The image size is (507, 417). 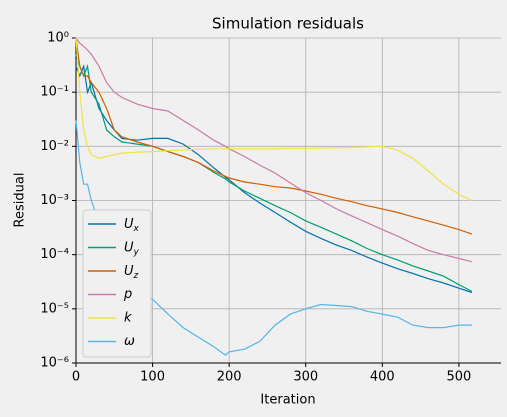 What do you see at coordinates (305, 377) in the screenshot?
I see `x-tick-label: 300` at bounding box center [305, 377].